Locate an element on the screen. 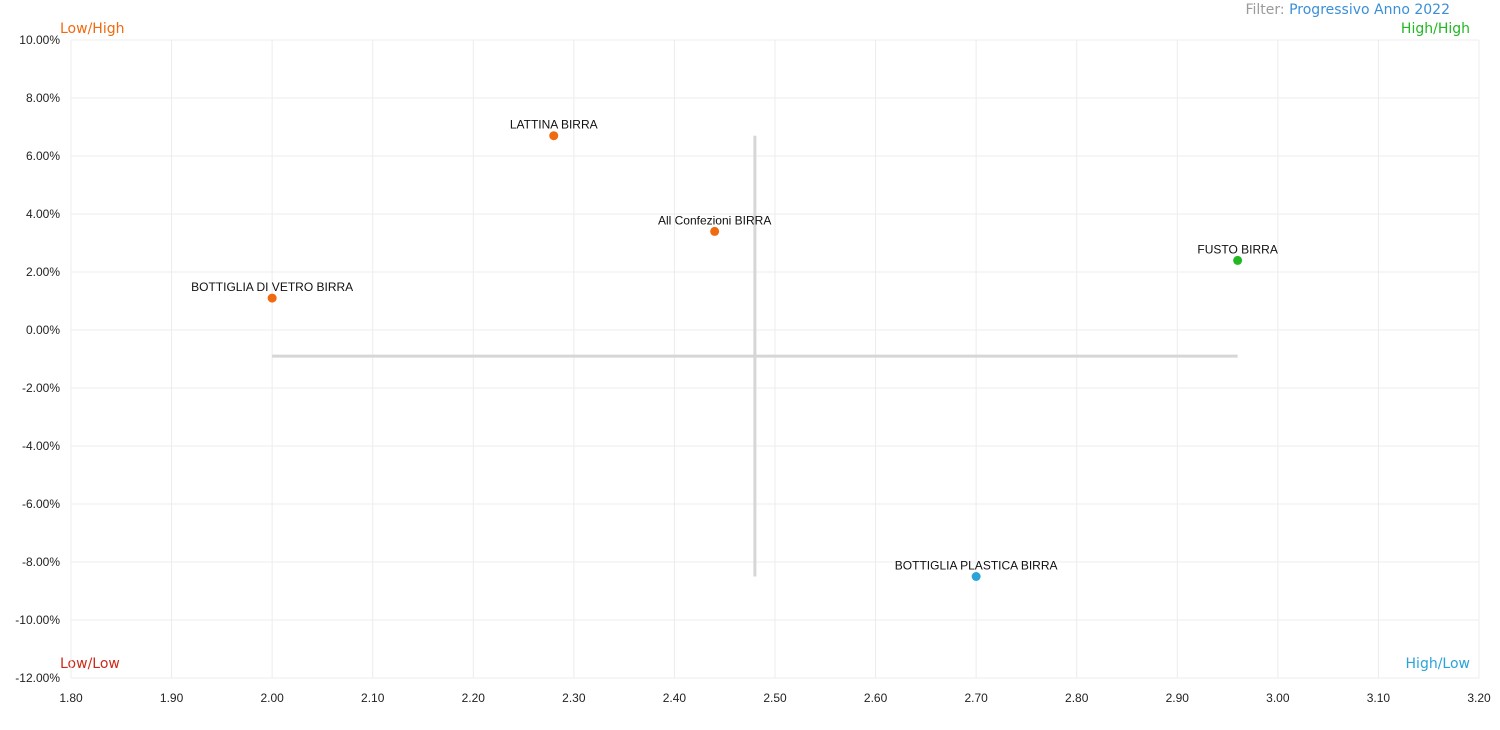  data-point-label: LATTINA BIRRA is located at coordinates (554, 125).